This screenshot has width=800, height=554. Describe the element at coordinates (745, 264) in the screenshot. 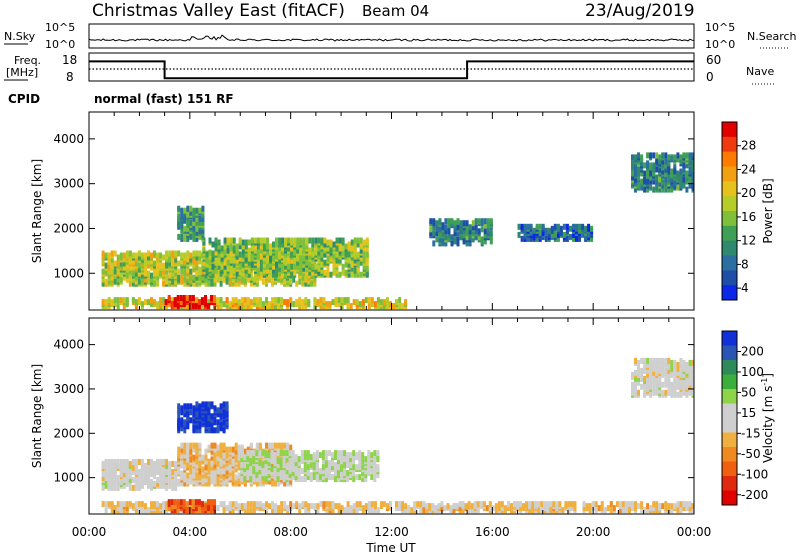

I see `colorbar-tick-label: 8` at that location.